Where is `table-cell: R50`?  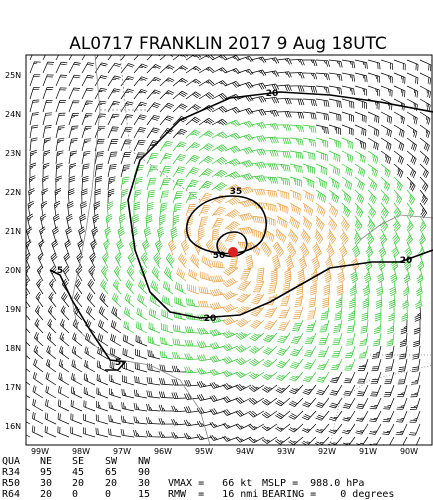 table-cell: R50 is located at coordinates (11, 483).